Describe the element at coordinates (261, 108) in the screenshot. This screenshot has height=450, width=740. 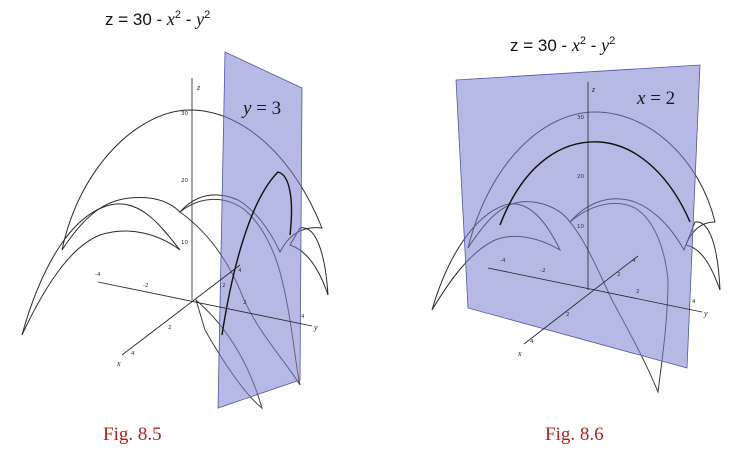
I see `plane-label: y = 3` at that location.